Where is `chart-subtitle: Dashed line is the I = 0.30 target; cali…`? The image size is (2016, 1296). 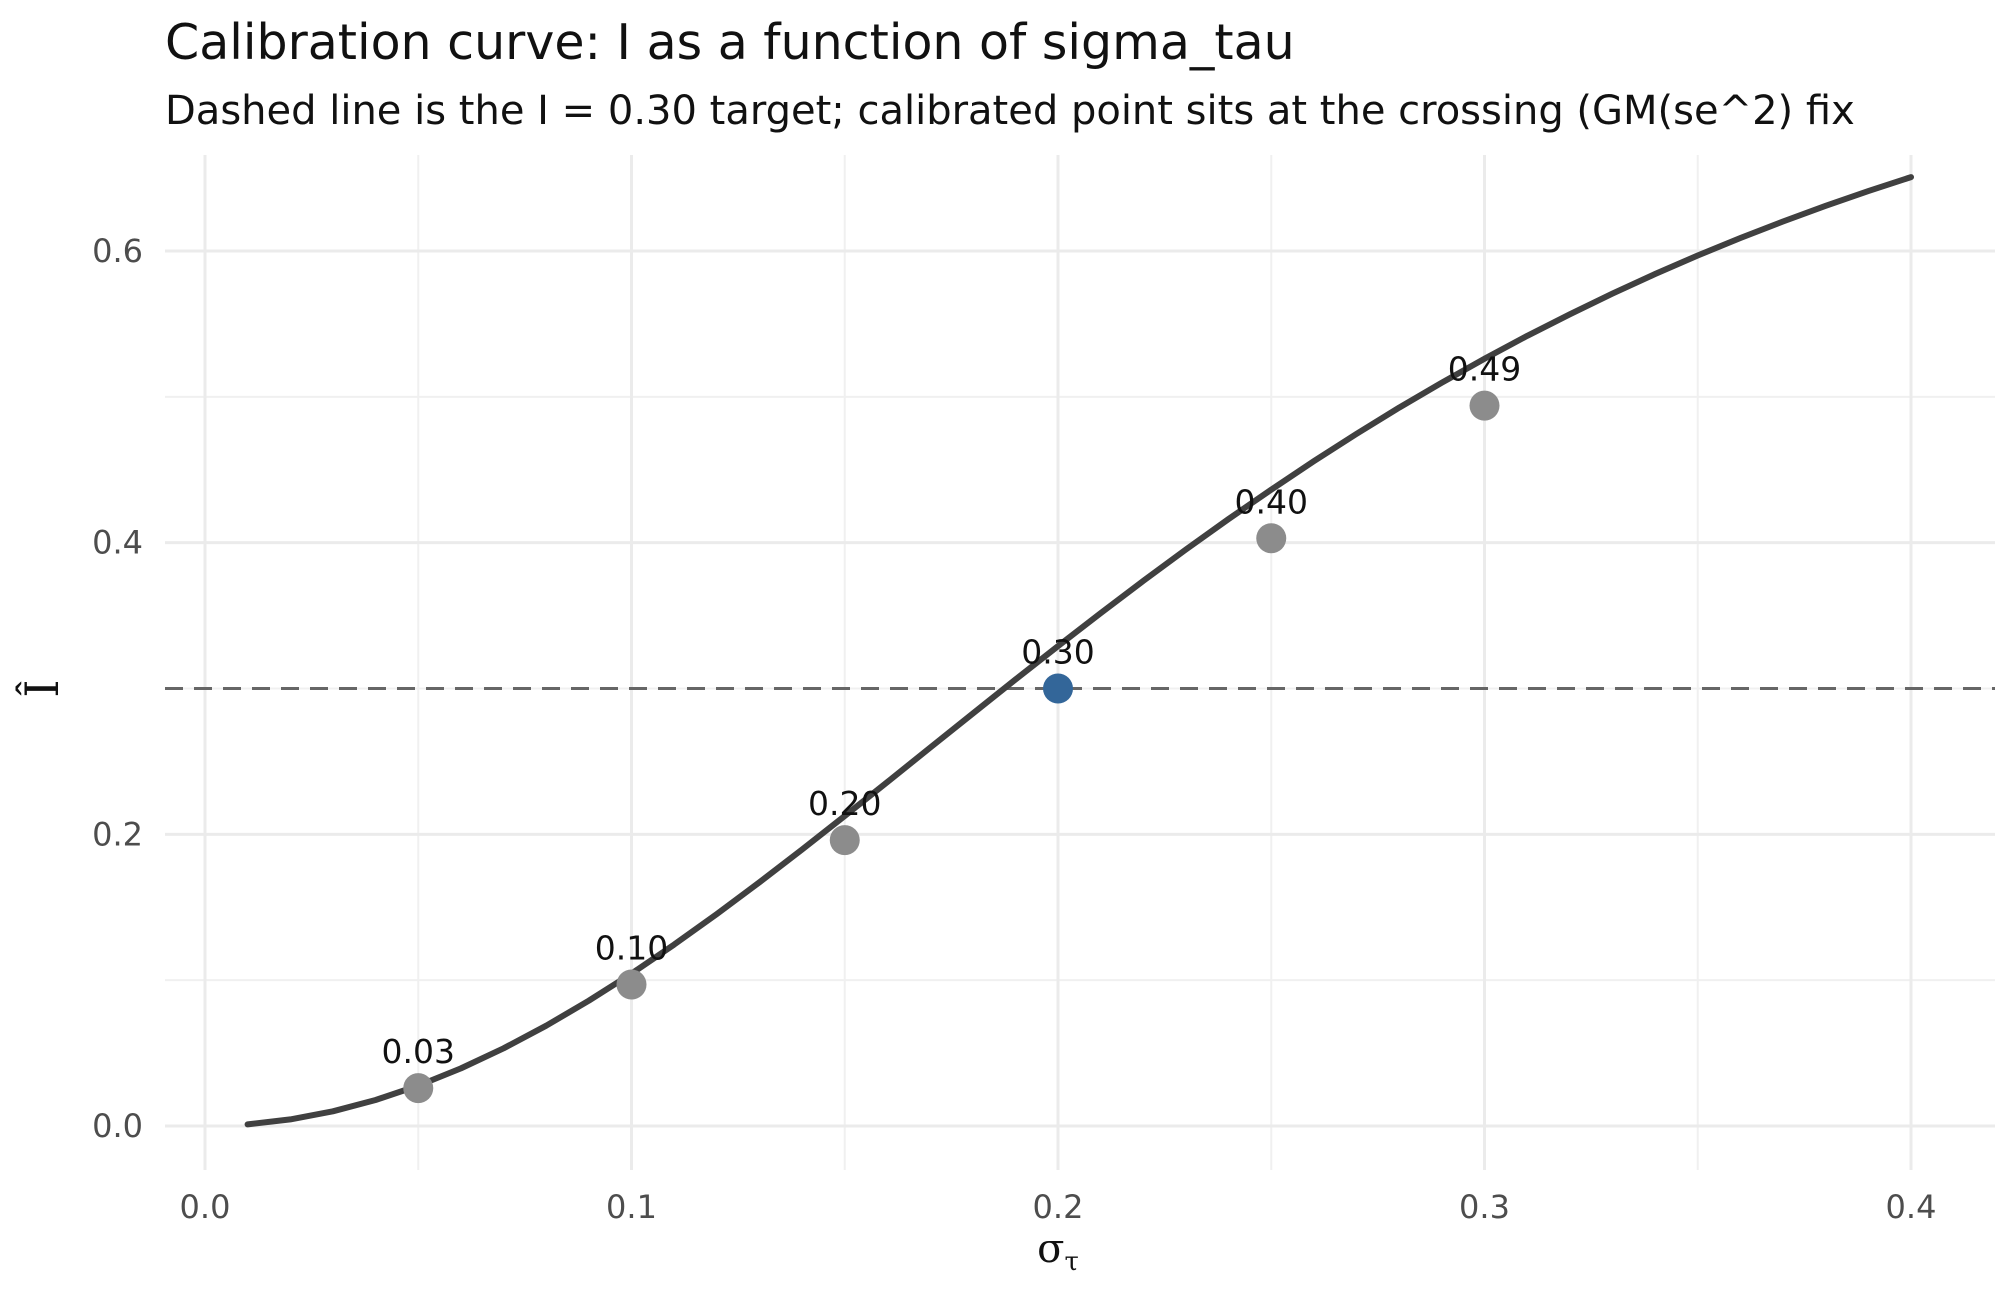 chart-subtitle: Dashed line is the I = 0.30 target; cali… is located at coordinates (1010, 111).